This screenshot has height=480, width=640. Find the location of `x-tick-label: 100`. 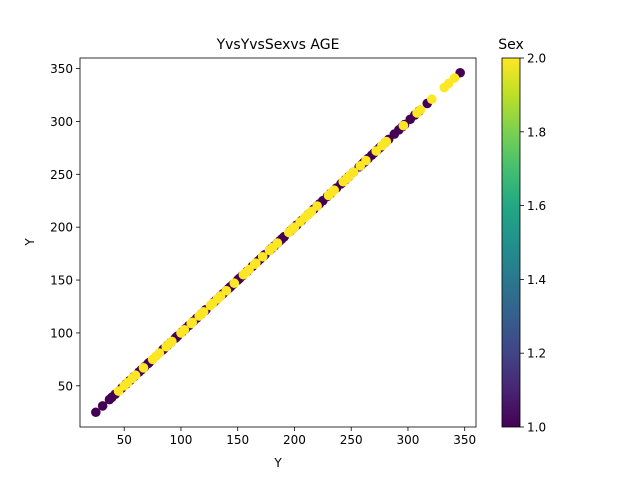

x-tick-label: 100 is located at coordinates (181, 440).